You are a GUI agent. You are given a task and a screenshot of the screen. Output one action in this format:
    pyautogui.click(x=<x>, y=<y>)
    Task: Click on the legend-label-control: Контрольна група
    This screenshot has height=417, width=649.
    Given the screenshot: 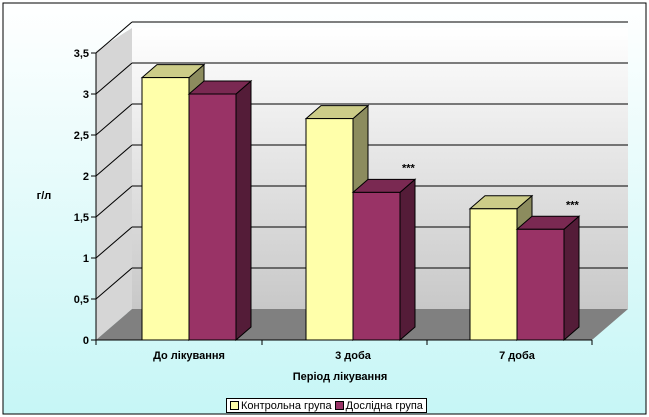 What is the action you would take?
    pyautogui.click(x=286, y=405)
    